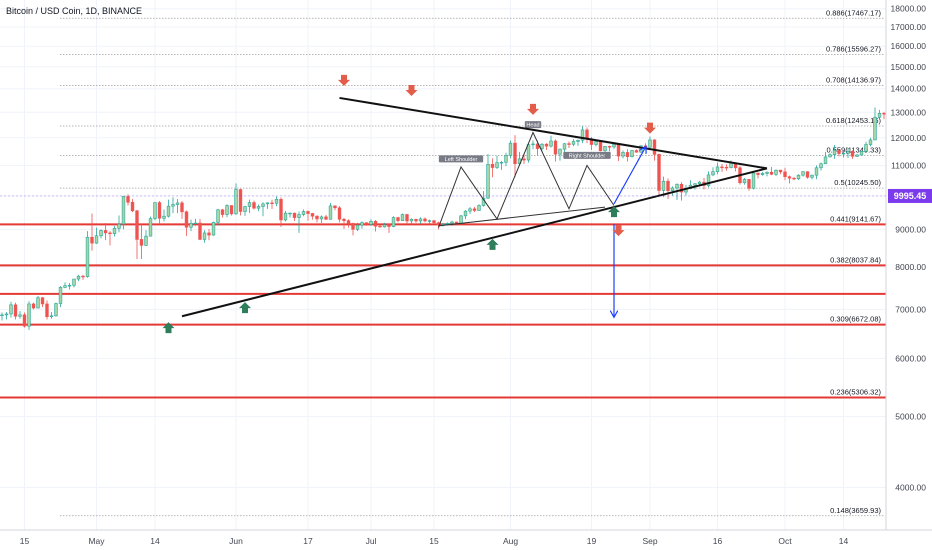 Image resolution: width=932 pixels, height=550 pixels. What do you see at coordinates (909, 89) in the screenshot?
I see `y-tick-label: 14000.00` at bounding box center [909, 89].